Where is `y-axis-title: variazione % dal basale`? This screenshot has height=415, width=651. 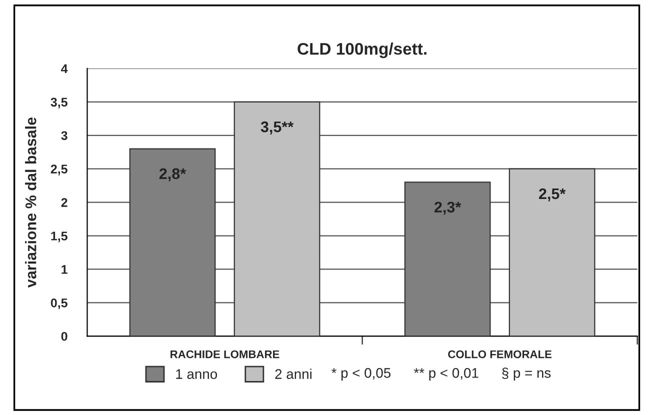 y-axis-title: variazione % dal basale is located at coordinates (30, 202).